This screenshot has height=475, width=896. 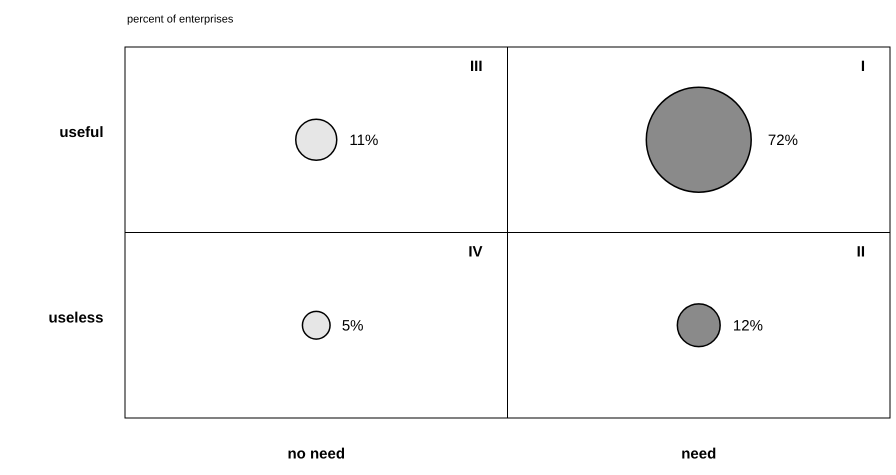 I want to click on data-label: 72%, so click(x=783, y=140).